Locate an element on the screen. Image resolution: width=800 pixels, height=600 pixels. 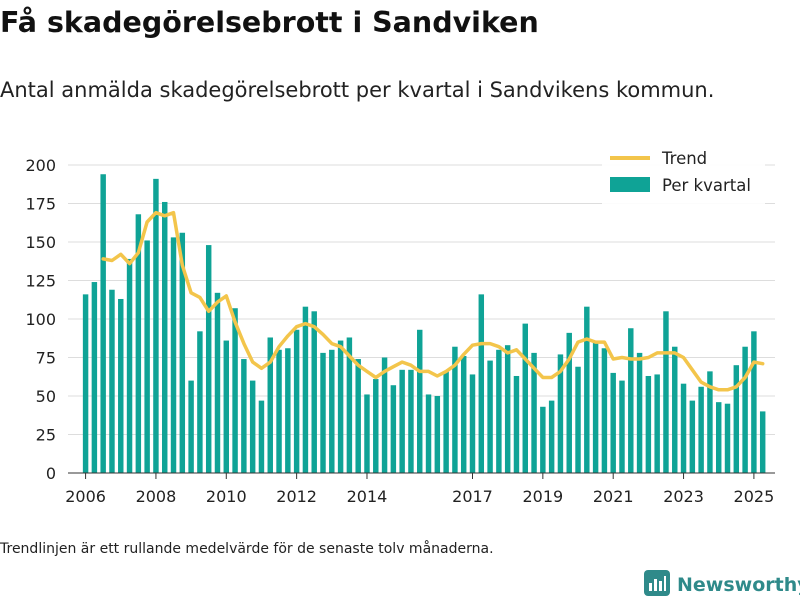
legend-bar-swatch is located at coordinates (630, 184).